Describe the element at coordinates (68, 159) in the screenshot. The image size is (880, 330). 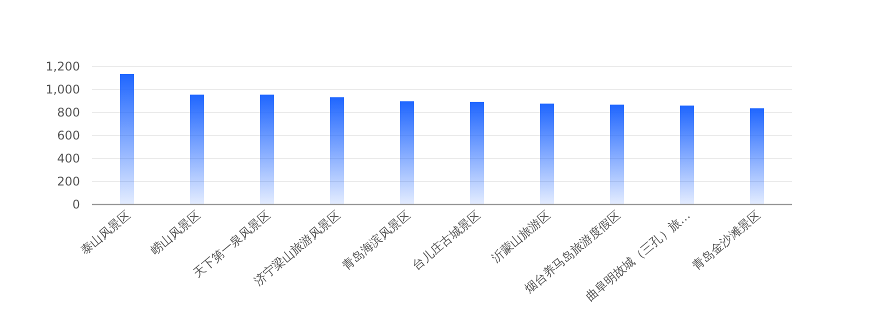
I see `y-tick-label: 400` at that location.